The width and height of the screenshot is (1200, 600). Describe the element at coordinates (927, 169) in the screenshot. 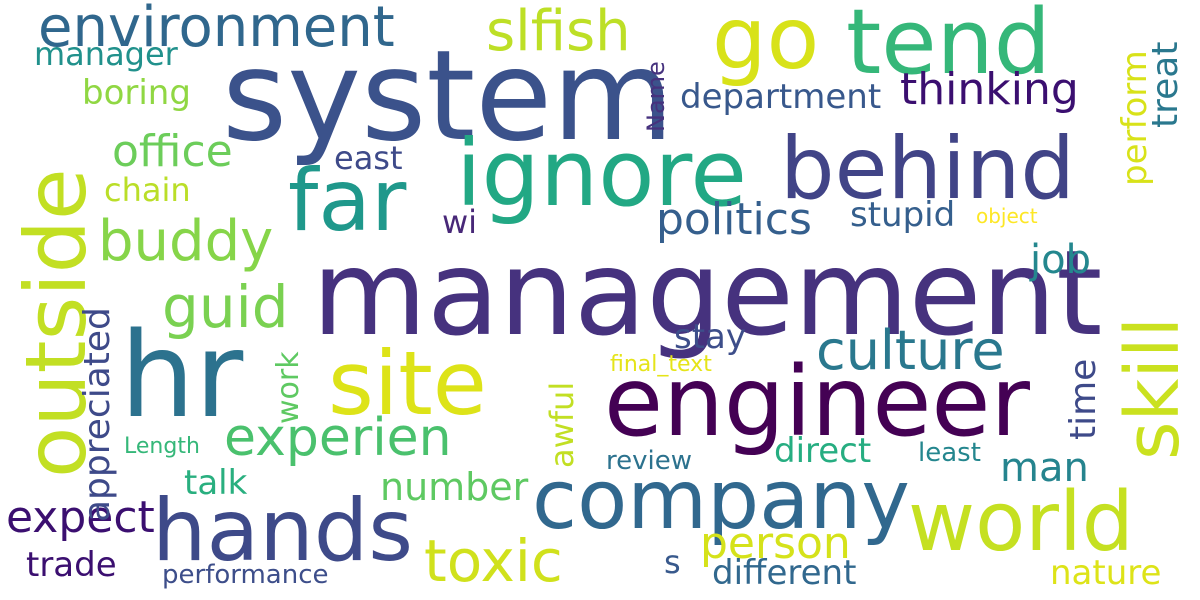

I see `word-behind: behind` at that location.